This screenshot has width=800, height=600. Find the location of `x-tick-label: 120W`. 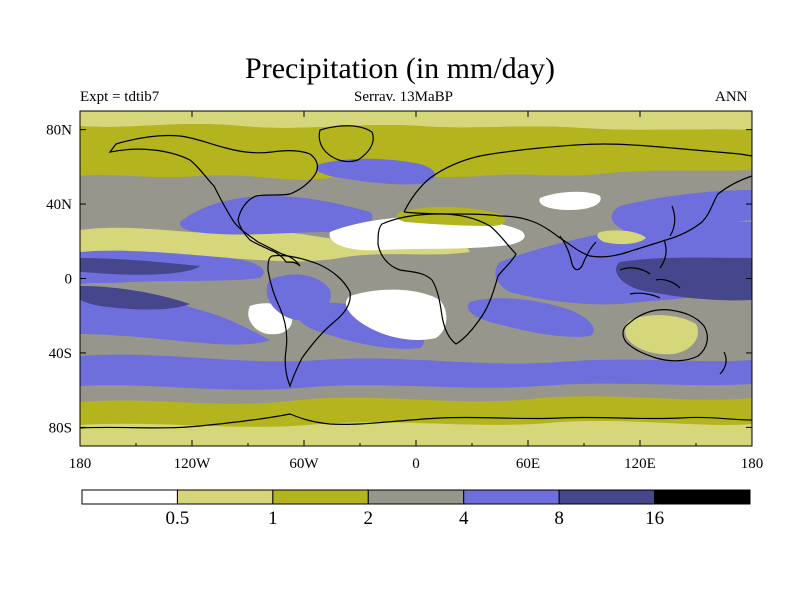

x-tick-label: 120W is located at coordinates (193, 464).